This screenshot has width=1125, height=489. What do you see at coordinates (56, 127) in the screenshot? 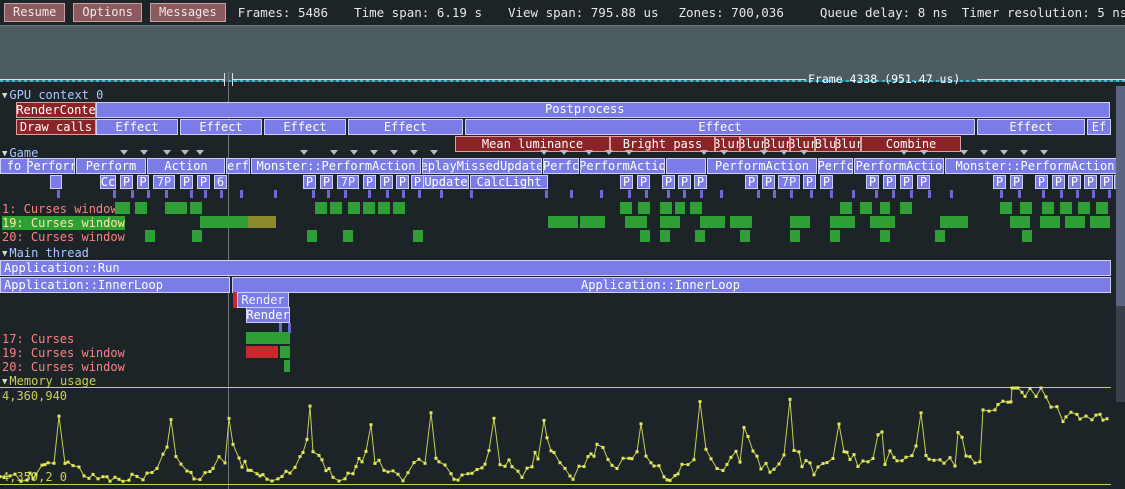
I see `timeline-zone: Draw calls` at bounding box center [56, 127].